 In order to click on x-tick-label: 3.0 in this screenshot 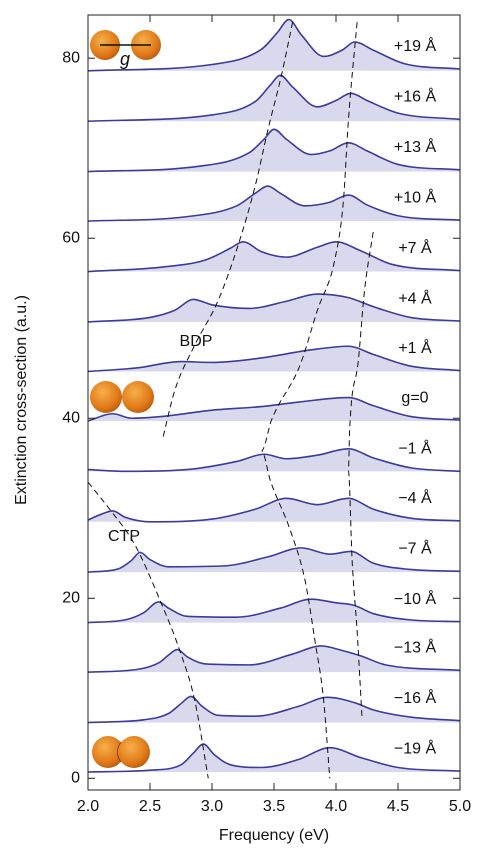, I will do `click(212, 806)`.